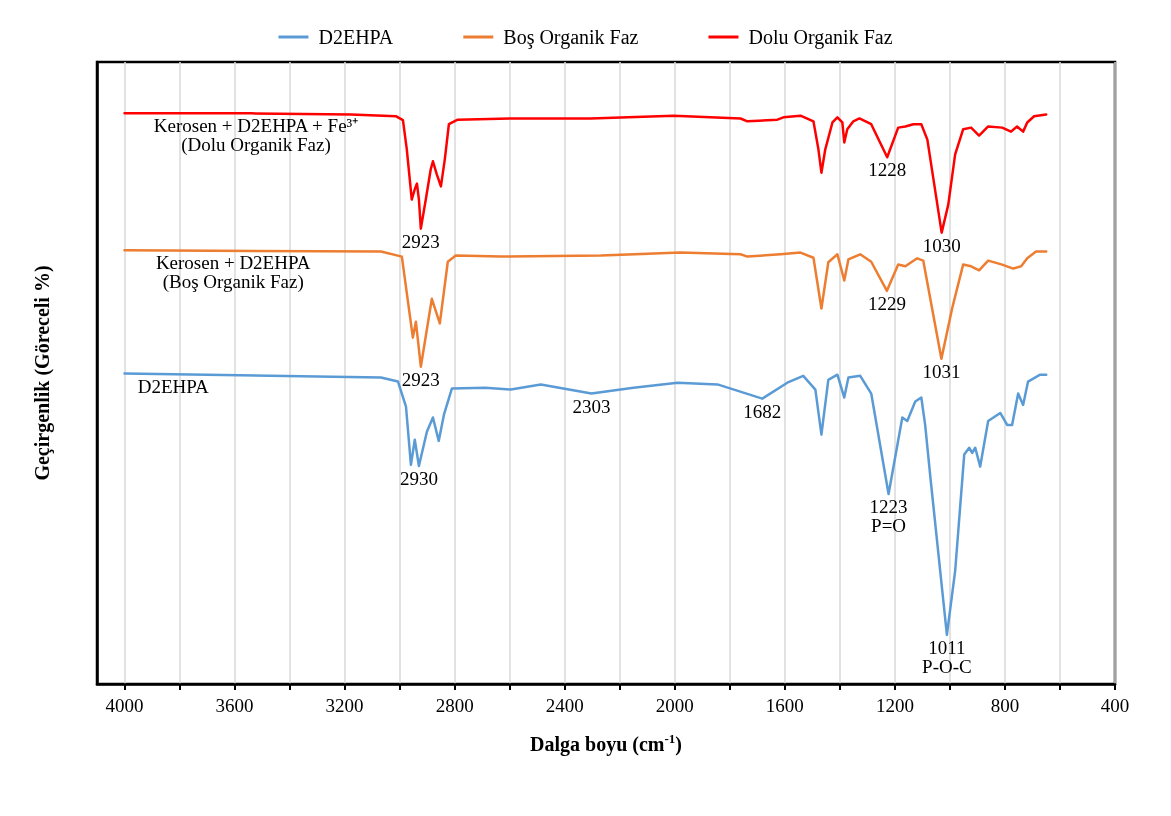 The width and height of the screenshot is (1171, 816). What do you see at coordinates (356, 37) in the screenshot?
I see `legend-label: D2EHPA` at bounding box center [356, 37].